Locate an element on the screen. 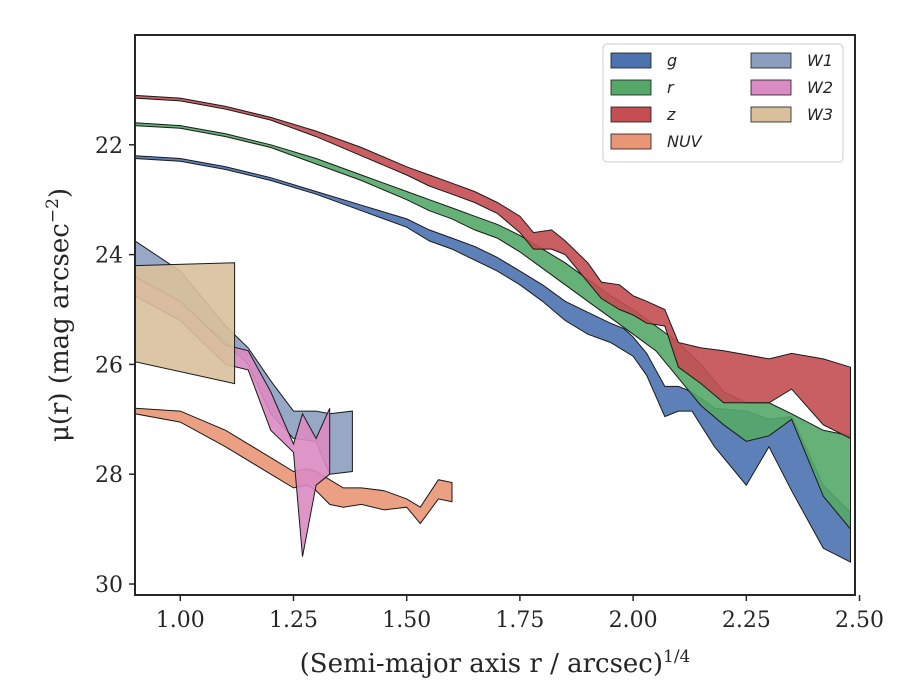 The width and height of the screenshot is (900, 700). y-tick-label: 22 is located at coordinates (109, 146).